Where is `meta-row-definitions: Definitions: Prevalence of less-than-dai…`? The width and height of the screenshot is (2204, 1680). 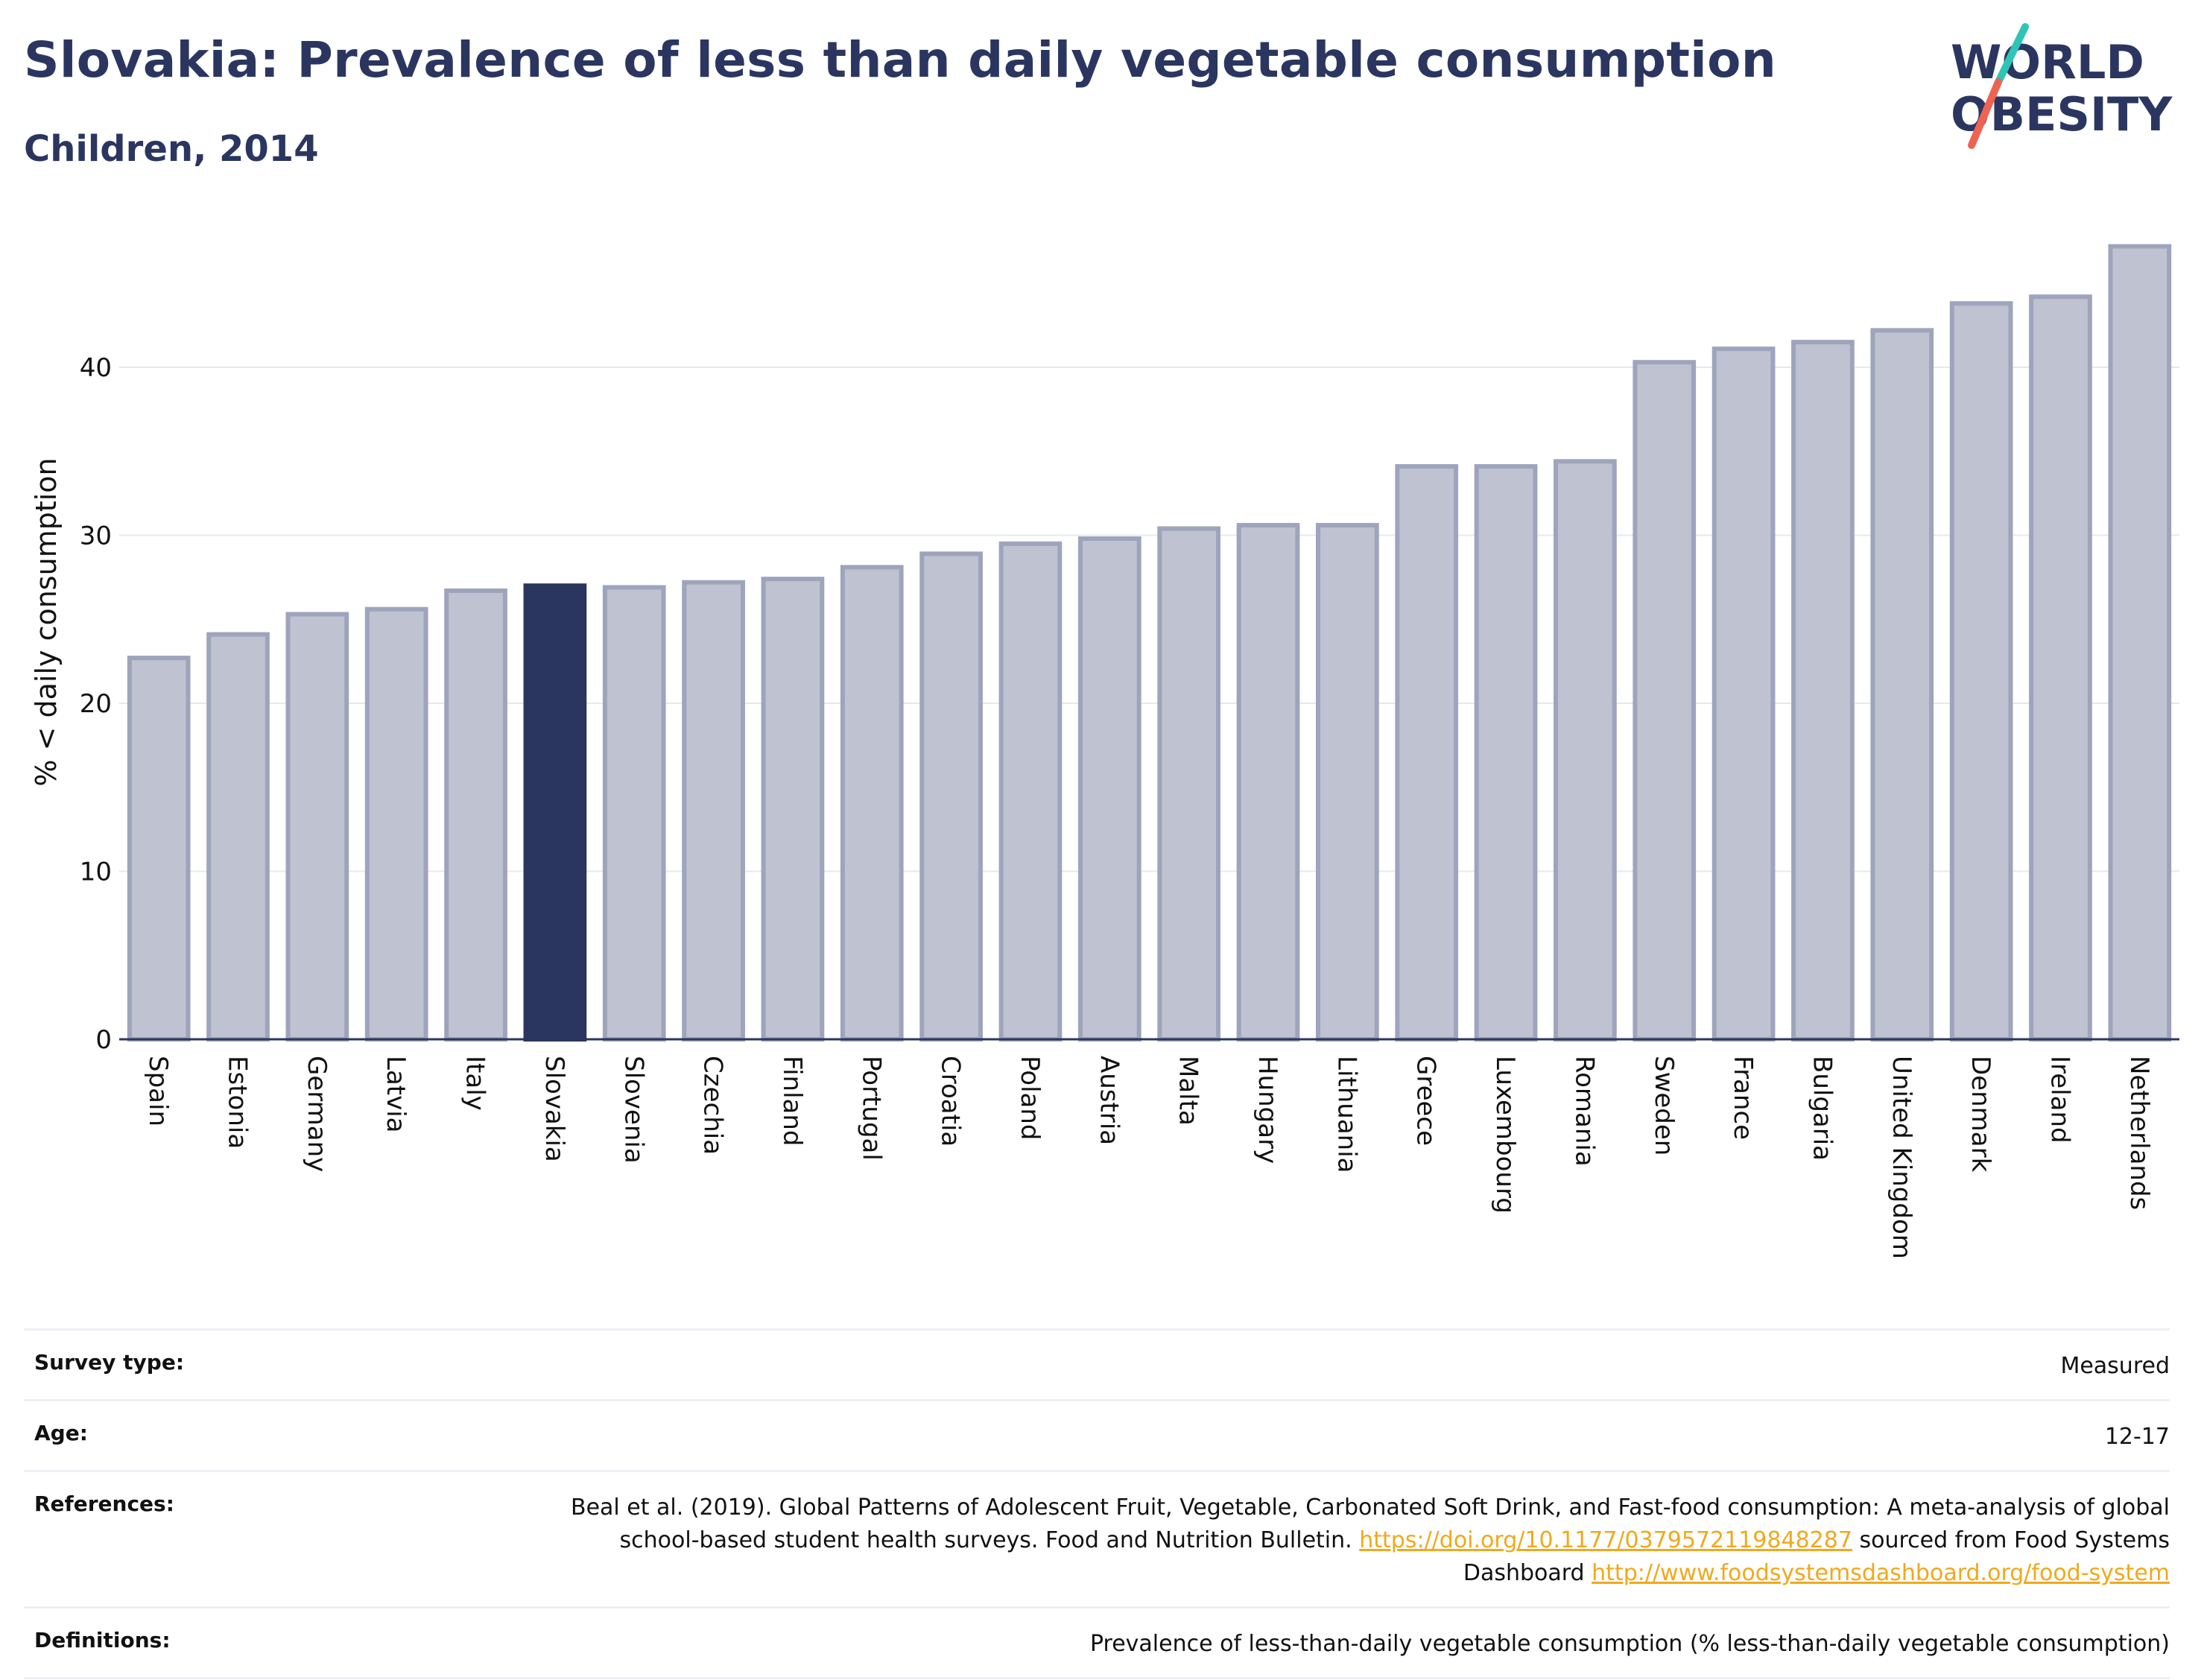 meta-row-definitions: Definitions: Prevalence of less-than-dai… is located at coordinates (1097, 1642).